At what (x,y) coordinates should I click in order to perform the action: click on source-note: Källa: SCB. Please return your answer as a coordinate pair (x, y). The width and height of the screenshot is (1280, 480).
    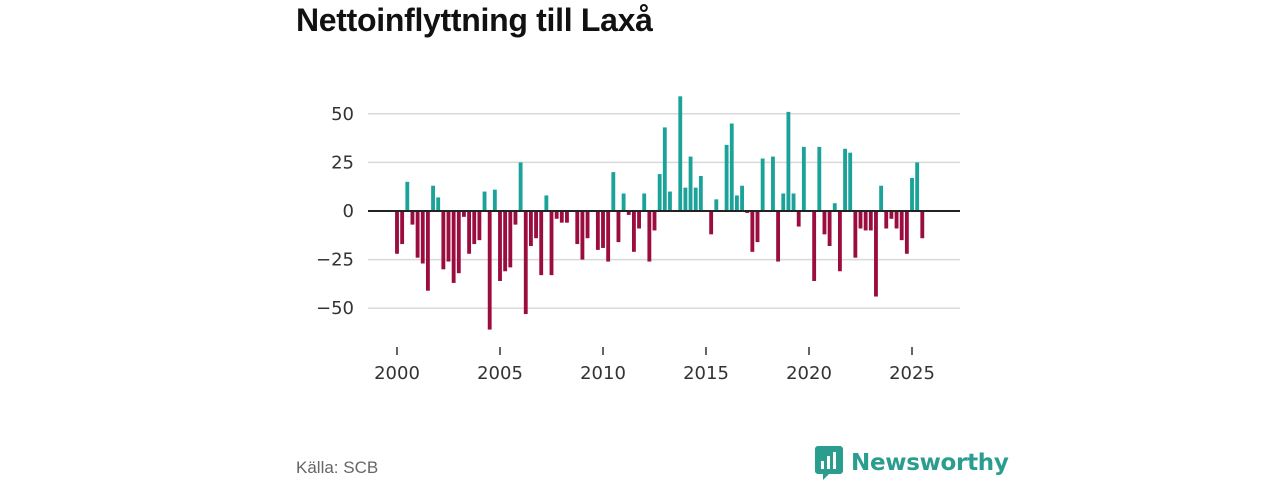
    Looking at the image, I should click on (337, 467).